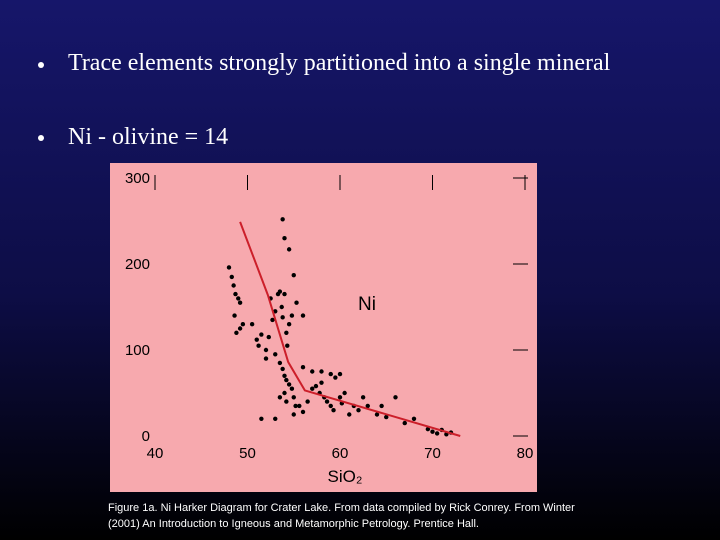 The height and width of the screenshot is (540, 720). Describe the element at coordinates (340, 453) in the screenshot. I see `x-tick-label: 60` at that location.